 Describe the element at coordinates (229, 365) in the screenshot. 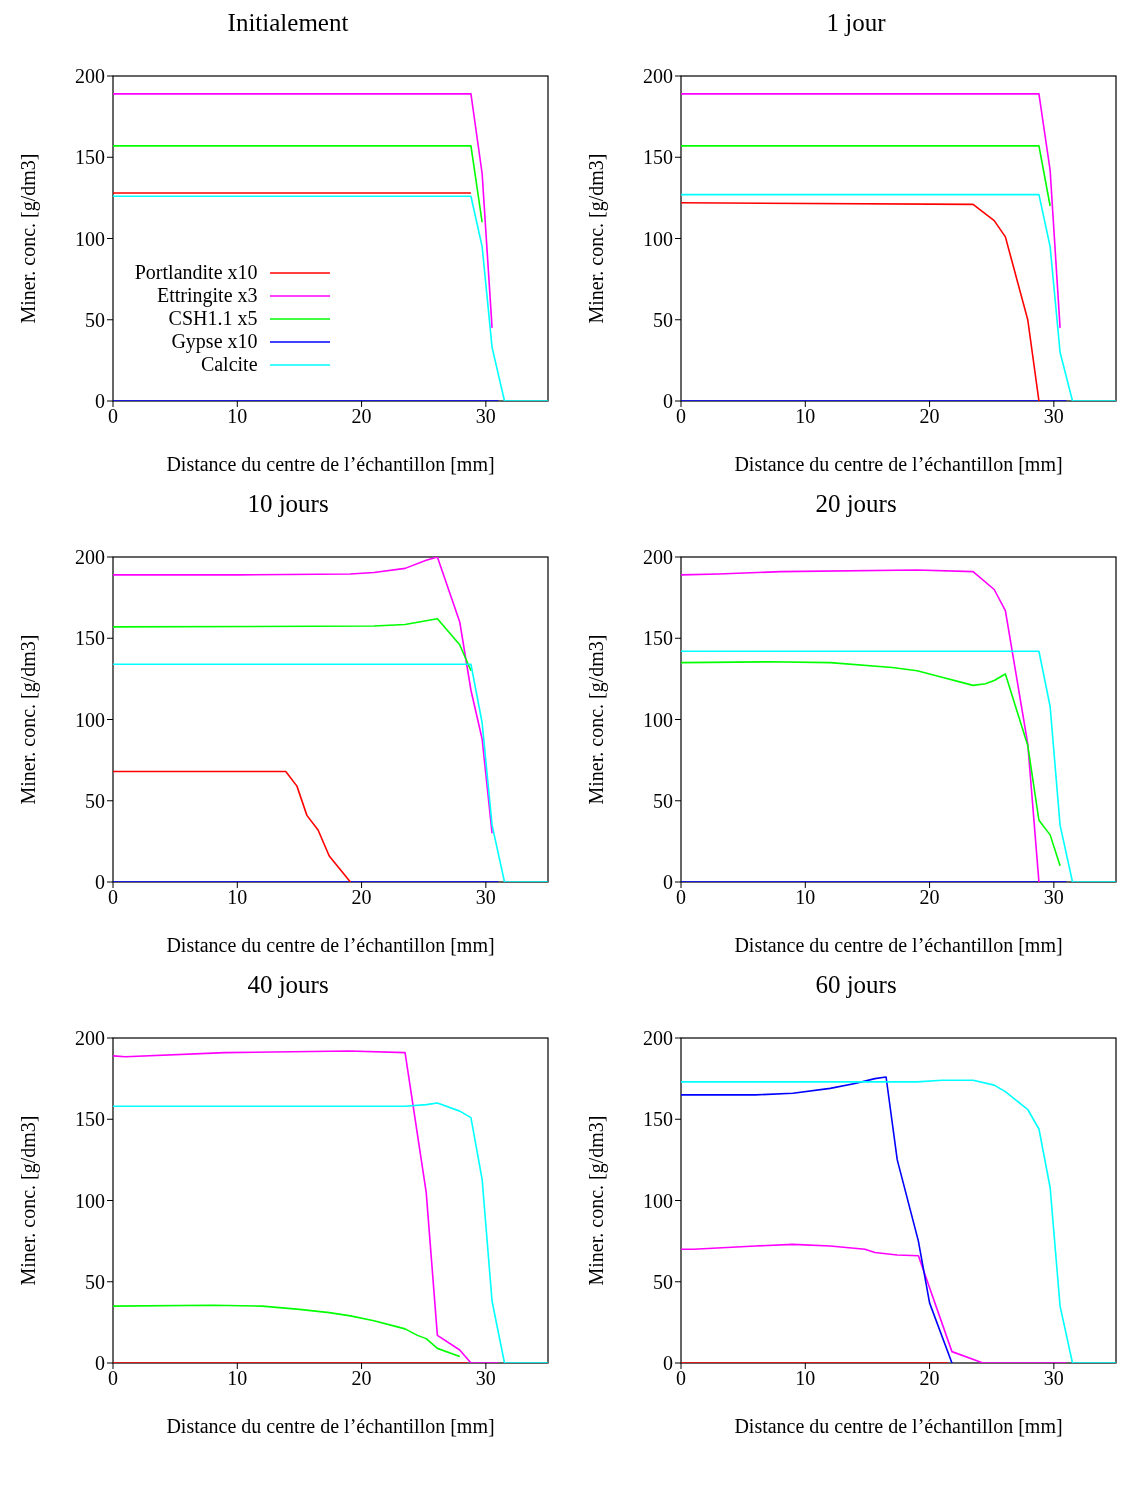

I see `legend-label: Calcite` at that location.